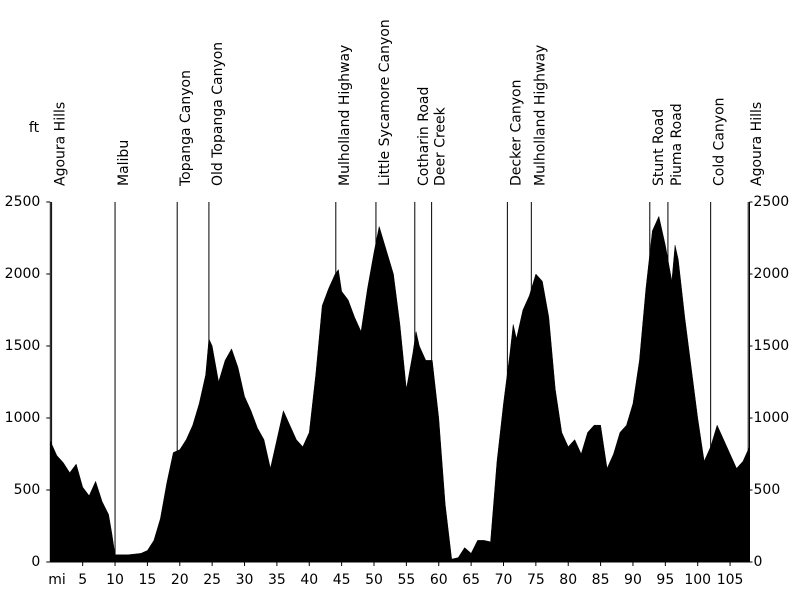  Describe the element at coordinates (147, 580) in the screenshot. I see `x-tick-label: 15` at that location.